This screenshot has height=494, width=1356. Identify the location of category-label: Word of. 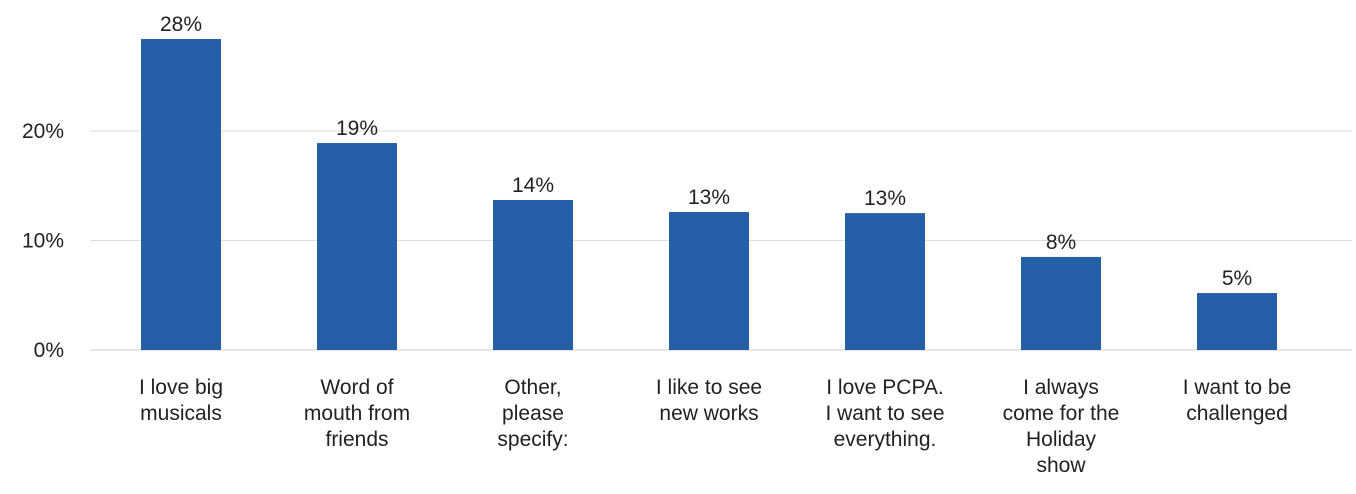
(356, 387).